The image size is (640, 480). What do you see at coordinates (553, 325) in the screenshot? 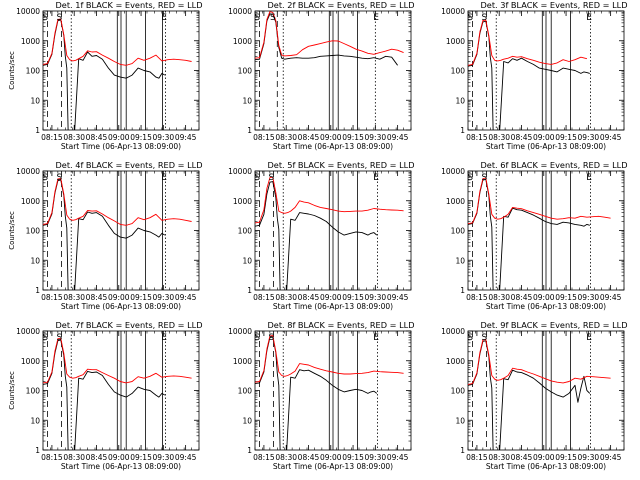
I see `panel-title: Det. 9f BLACK = Events, RED = LLD` at bounding box center [553, 325].